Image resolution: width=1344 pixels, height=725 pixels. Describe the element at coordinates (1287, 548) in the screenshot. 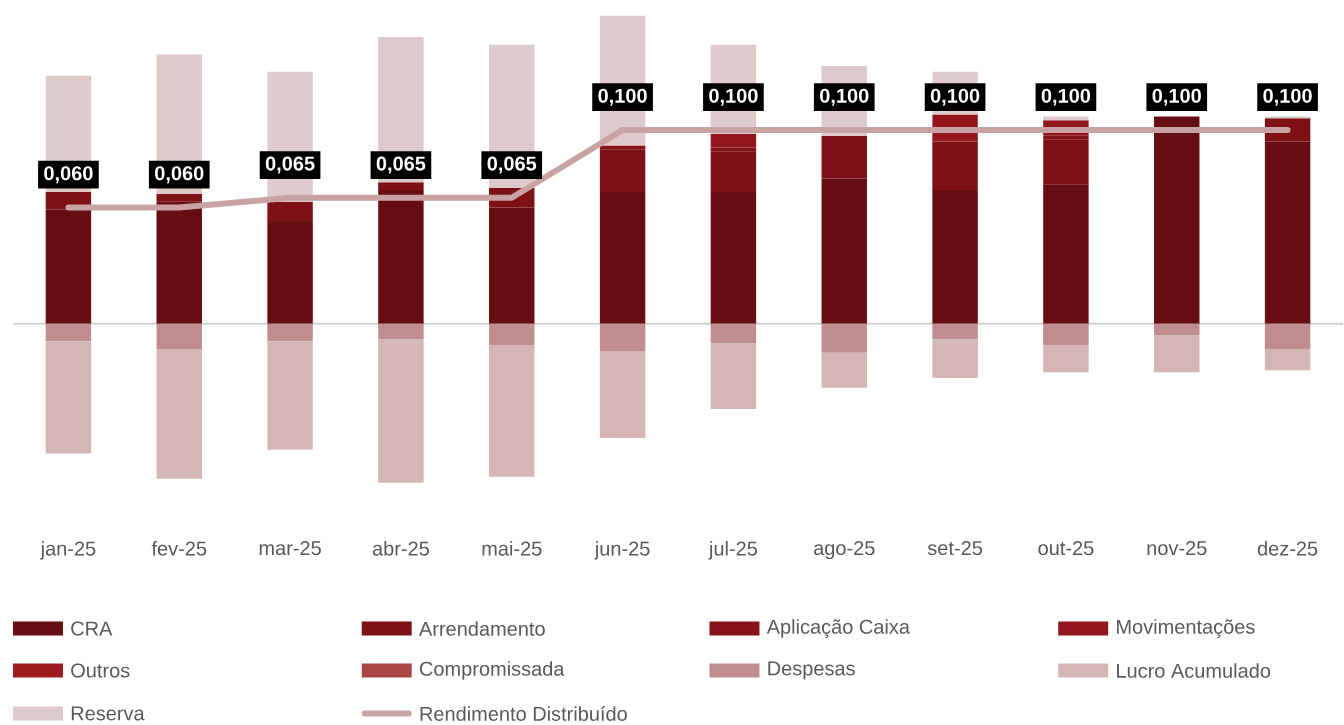

I see `x-tick-label: dez-25` at that location.